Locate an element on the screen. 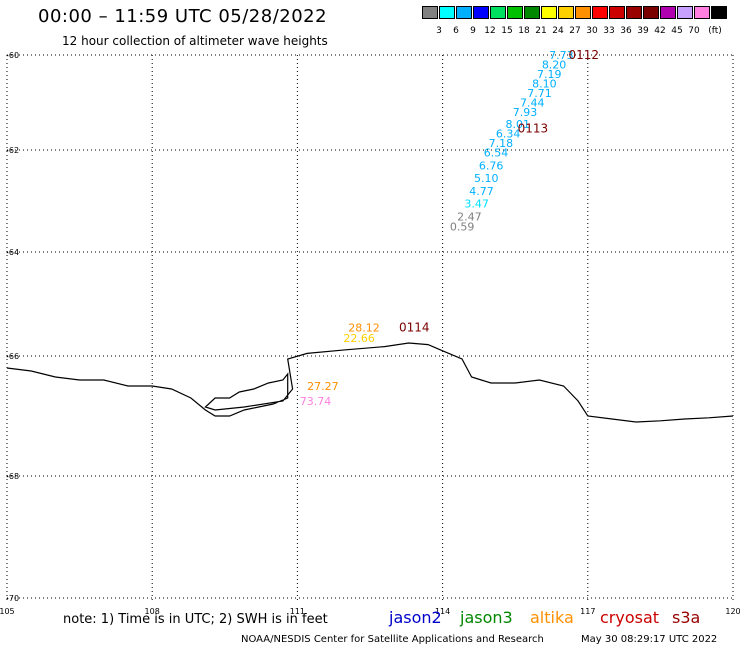  legend-label: 36 is located at coordinates (626, 31).